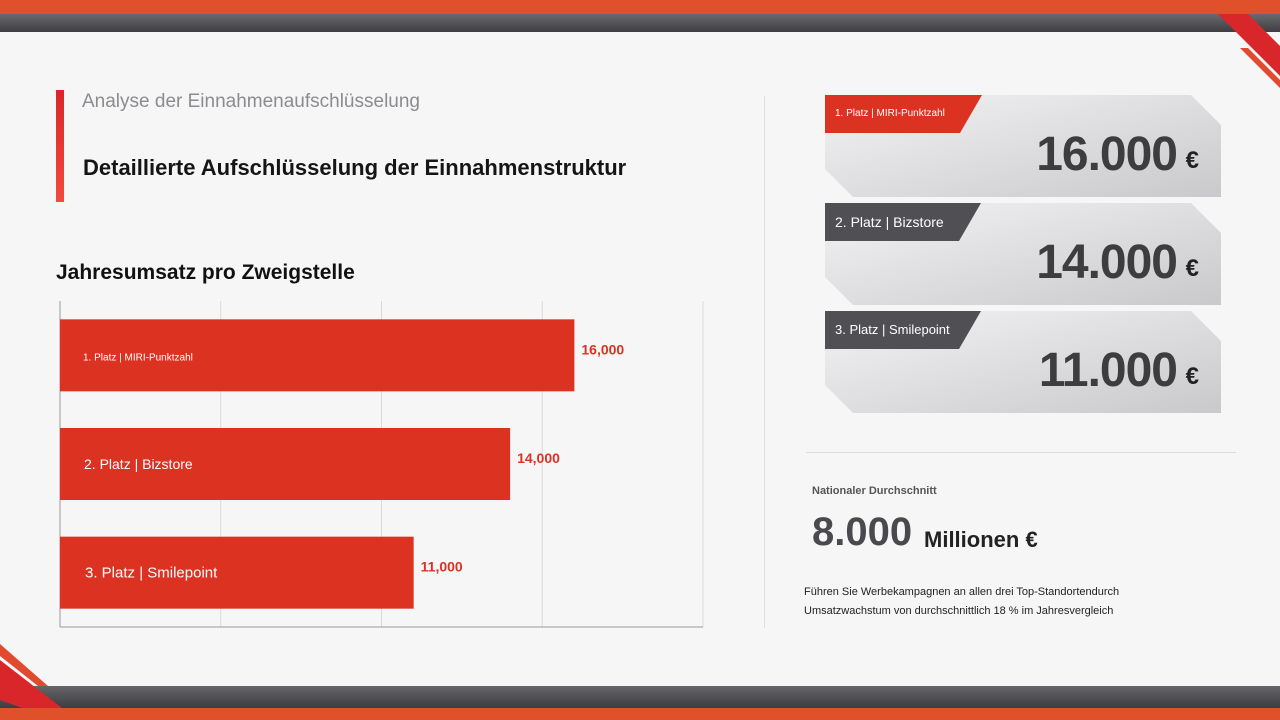 This screenshot has width=1280, height=720. What do you see at coordinates (151, 573) in the screenshot?
I see `bar-category-label: 3. Platz | Smilepoint` at bounding box center [151, 573].